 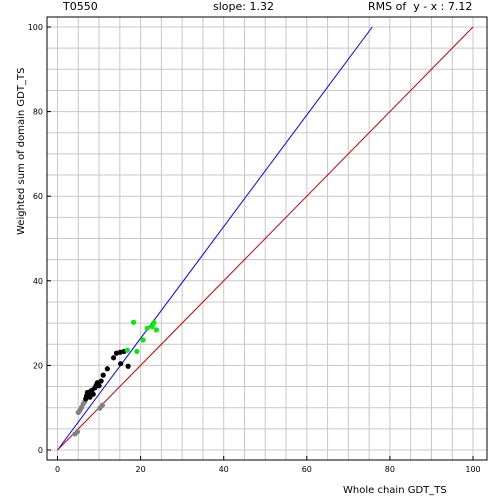 What do you see at coordinates (224, 469) in the screenshot?
I see `x-tick-label: 40` at bounding box center [224, 469].